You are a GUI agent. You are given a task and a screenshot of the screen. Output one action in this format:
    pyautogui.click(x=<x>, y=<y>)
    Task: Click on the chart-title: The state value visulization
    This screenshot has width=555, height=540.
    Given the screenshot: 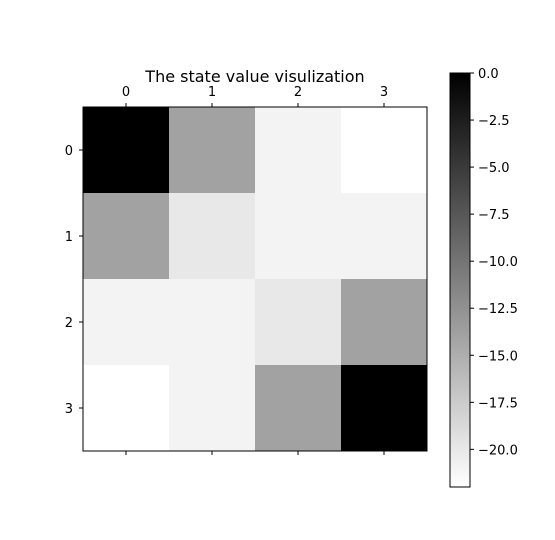 What is the action you would take?
    pyautogui.click(x=254, y=76)
    